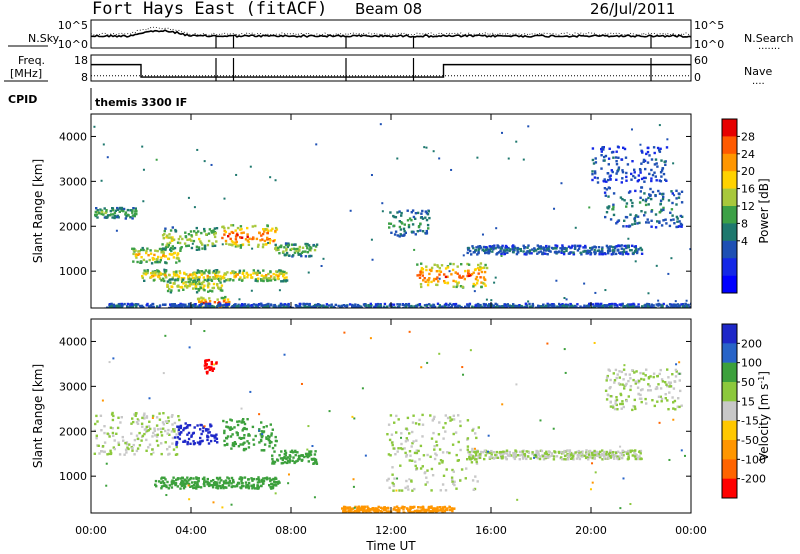 Image resolution: width=800 pixels, height=554 pixels. What do you see at coordinates (748, 401) in the screenshot?
I see `colorbar-tick-label: 15` at bounding box center [748, 401].